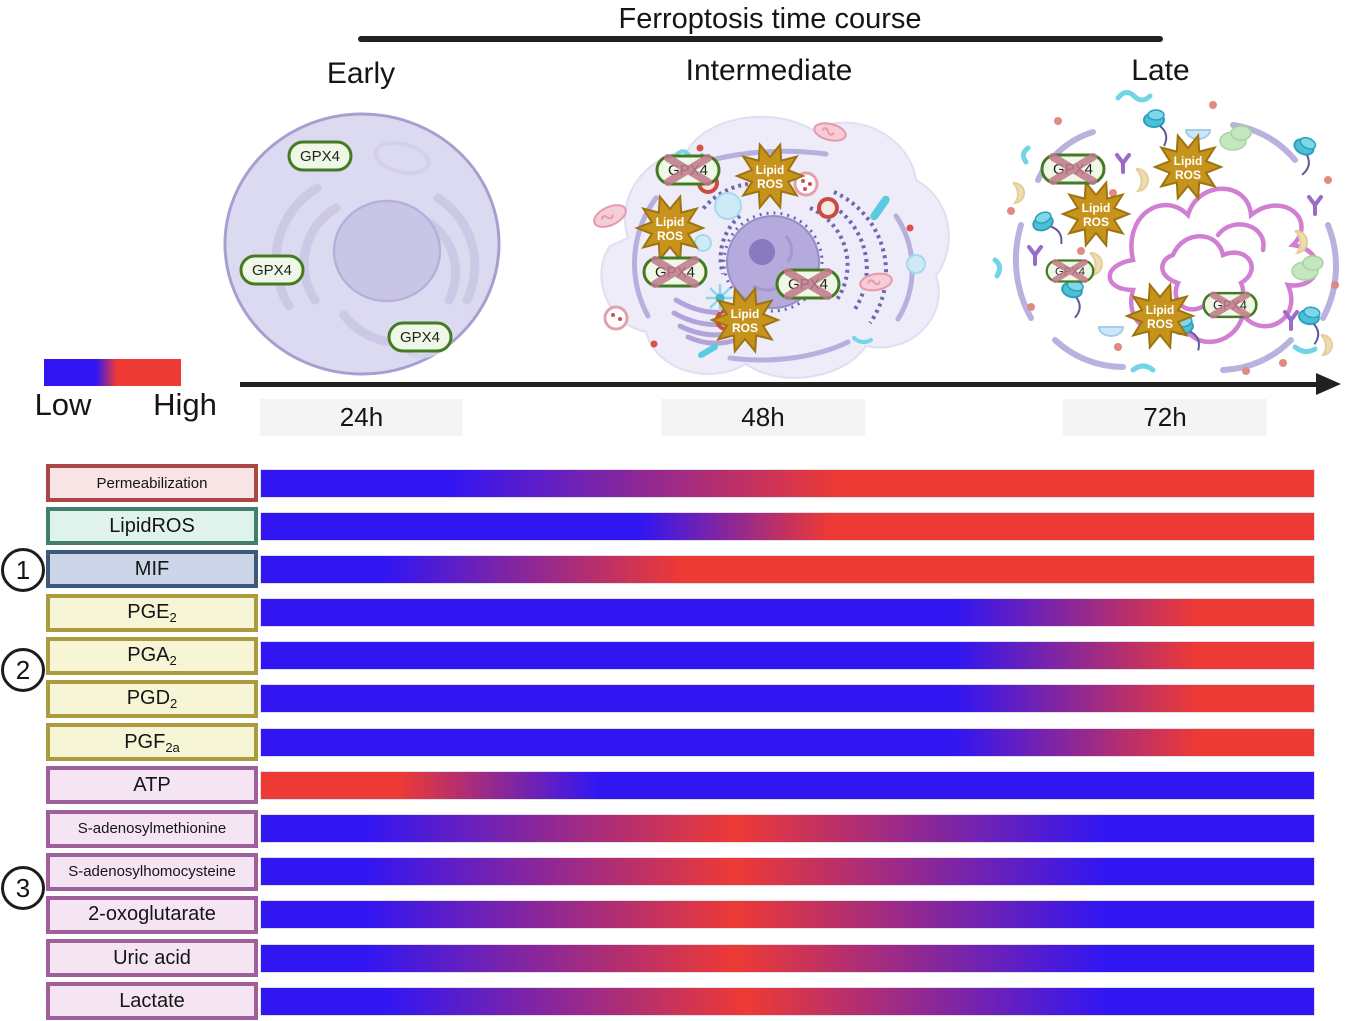  What do you see at coordinates (1165, 417) in the screenshot?
I see `timepoint-72h: 72h` at bounding box center [1165, 417].